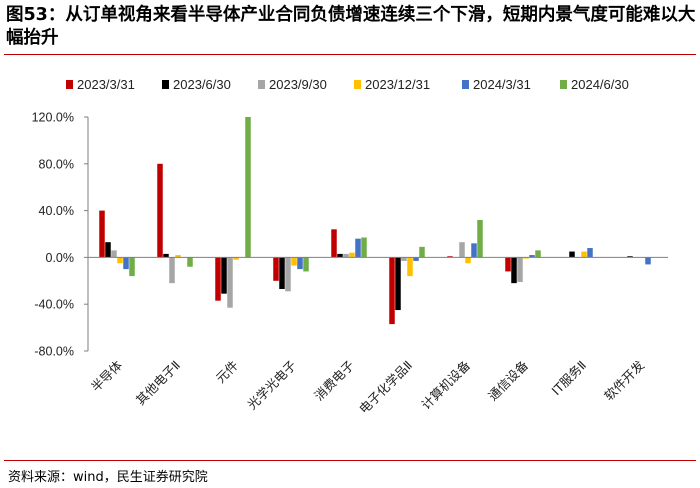  Describe the element at coordinates (106, 375) in the screenshot. I see `x-tick-label: 半导体` at that location.